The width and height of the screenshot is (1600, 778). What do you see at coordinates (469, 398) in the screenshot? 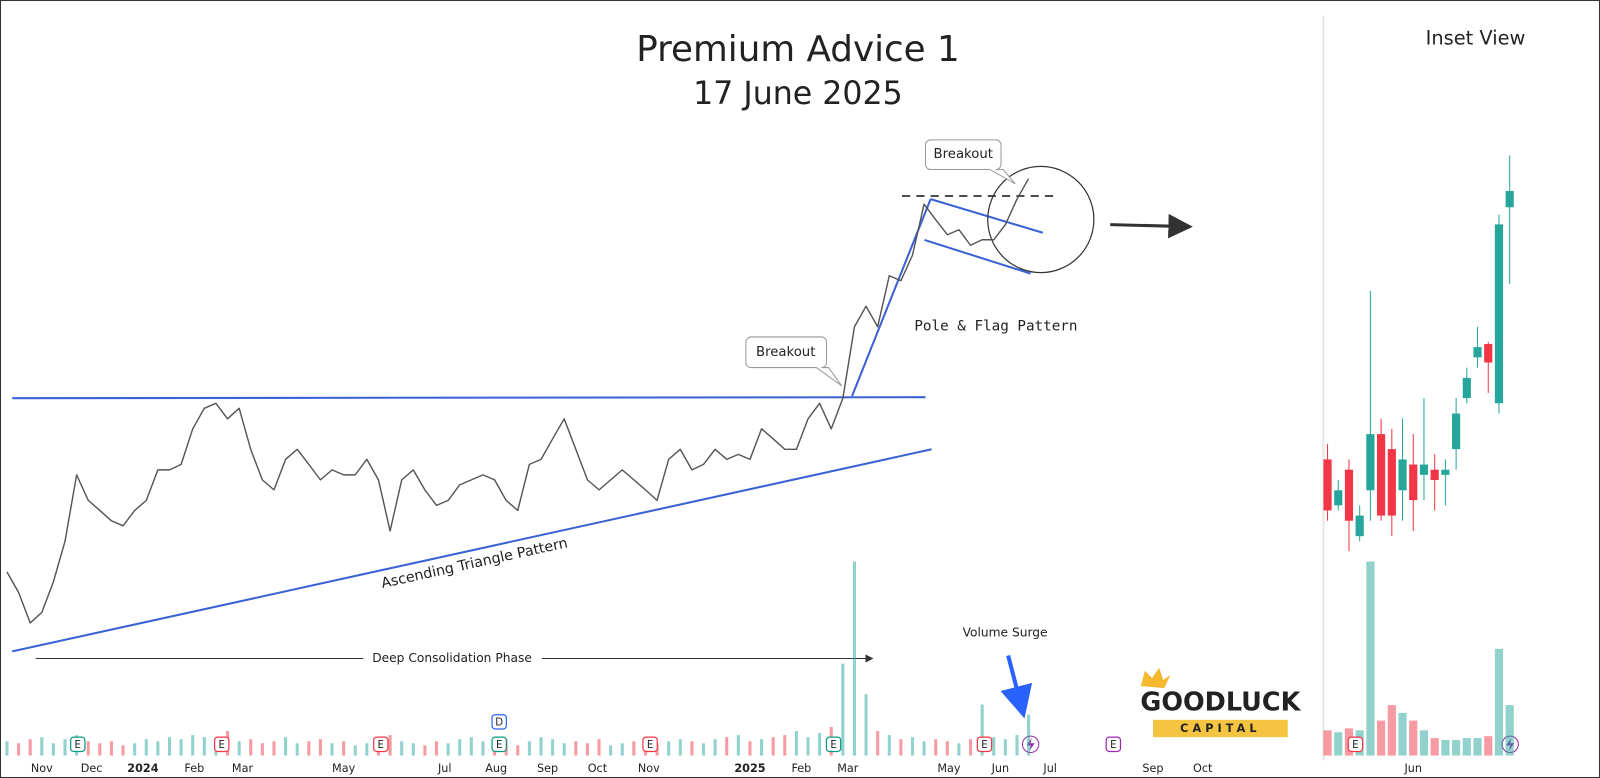
I see `resistance-line` at bounding box center [469, 398].